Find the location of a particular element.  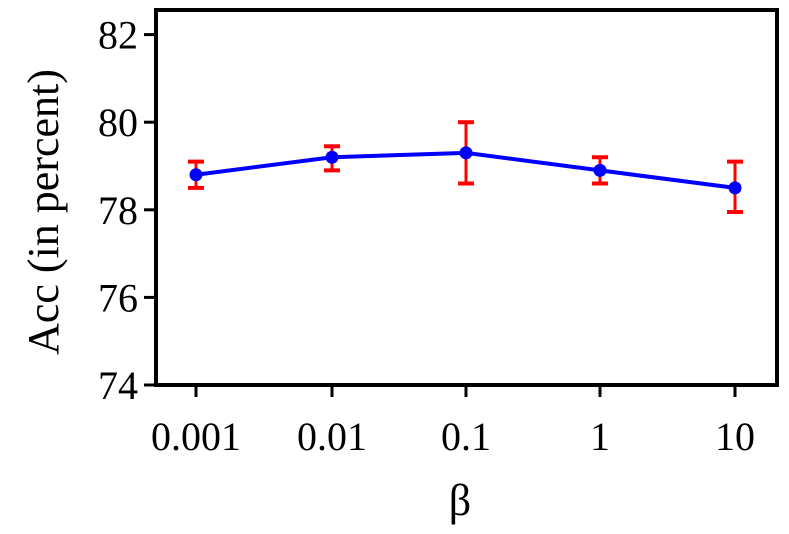

x-axis: 0.001 0.01 0.1 1 10 is located at coordinates (453, 422).